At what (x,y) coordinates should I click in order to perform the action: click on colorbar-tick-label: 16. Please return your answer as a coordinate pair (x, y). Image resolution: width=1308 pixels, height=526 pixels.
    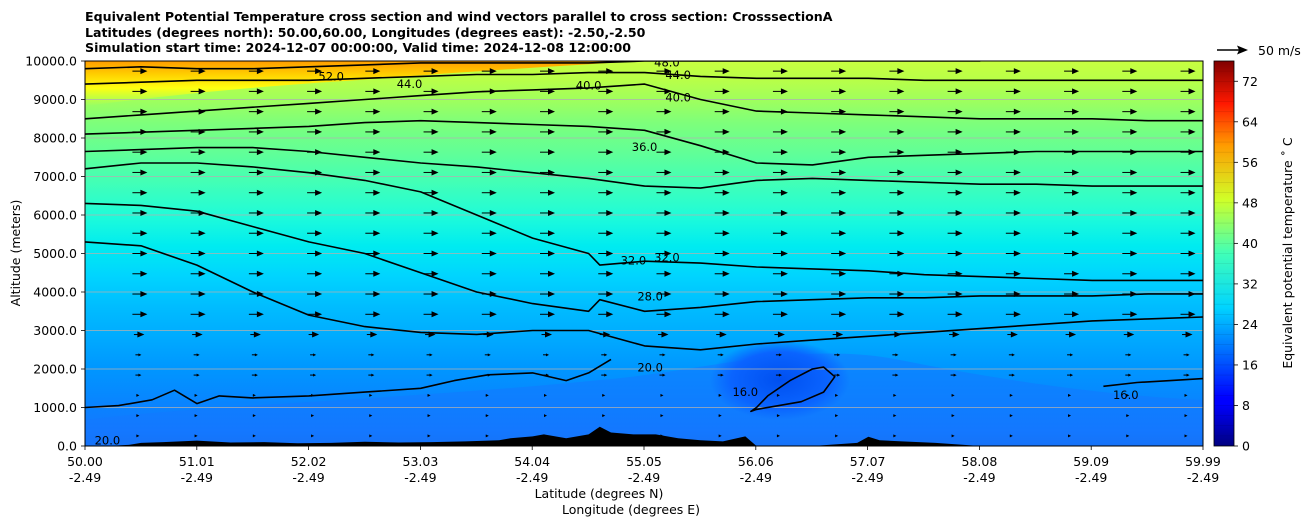
    Looking at the image, I should click on (1250, 364).